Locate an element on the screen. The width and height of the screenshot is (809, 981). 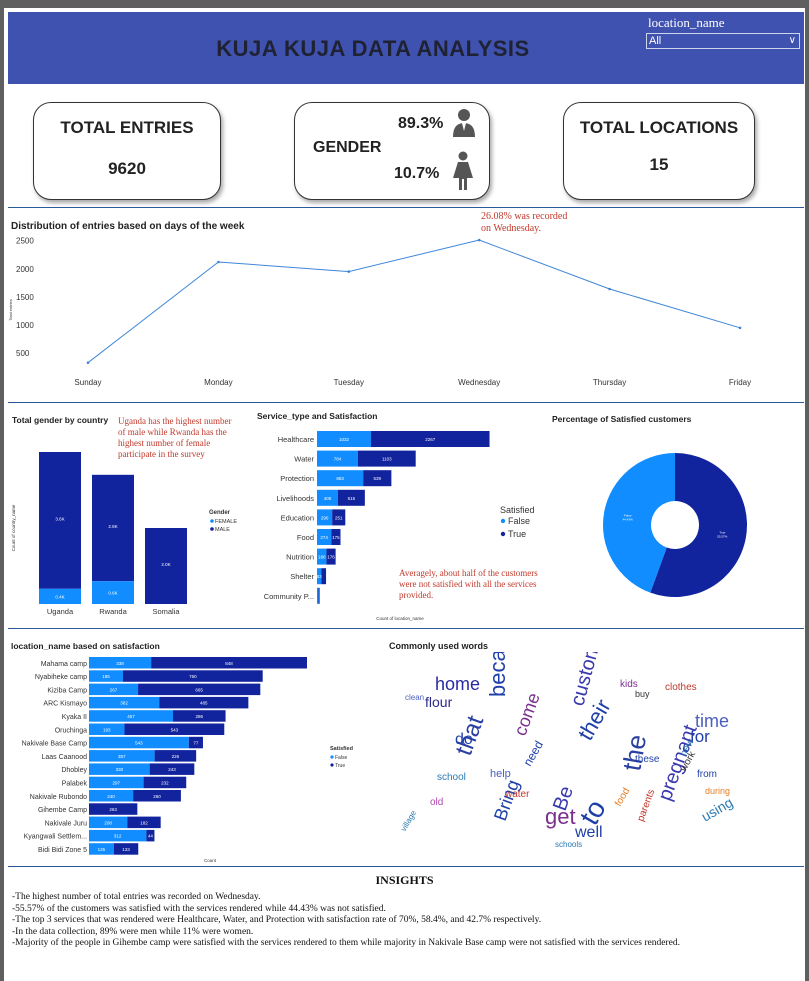
y-tick-label: Nakivale Rubondo is located at coordinates (58, 797).